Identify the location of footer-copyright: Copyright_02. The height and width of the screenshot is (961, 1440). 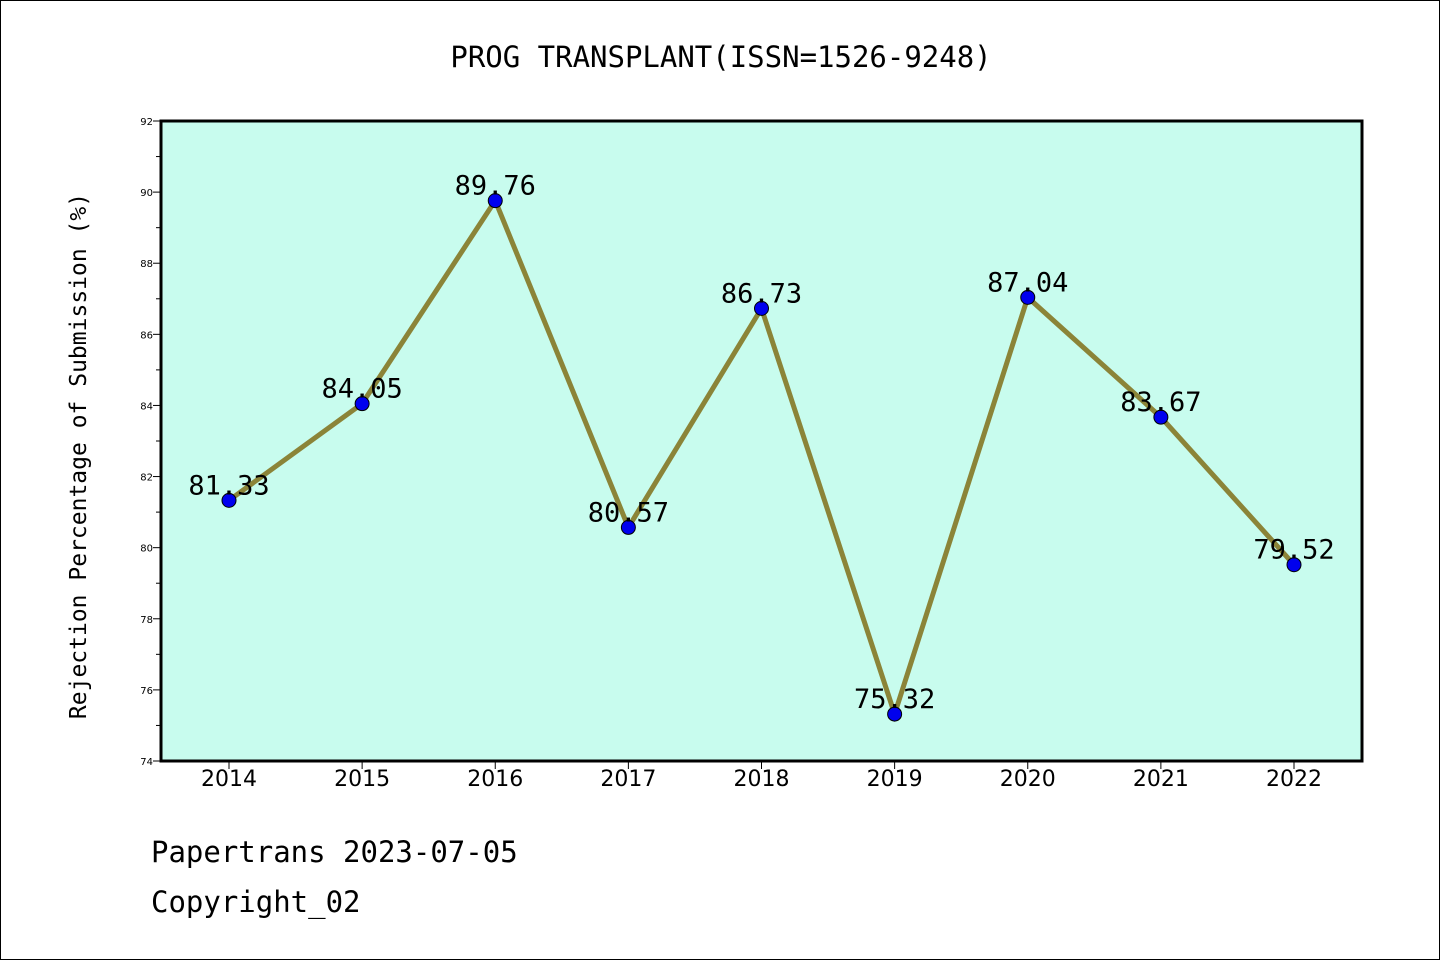
(256, 902).